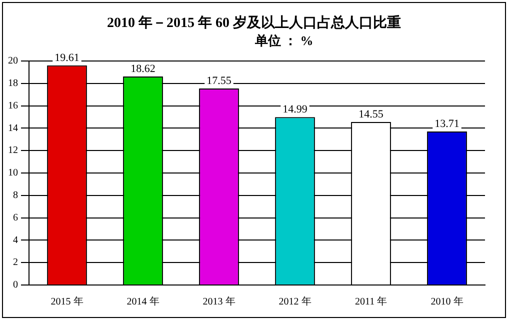 The height and width of the screenshot is (323, 508). I want to click on x-tick-label: 2011 年, so click(371, 302).